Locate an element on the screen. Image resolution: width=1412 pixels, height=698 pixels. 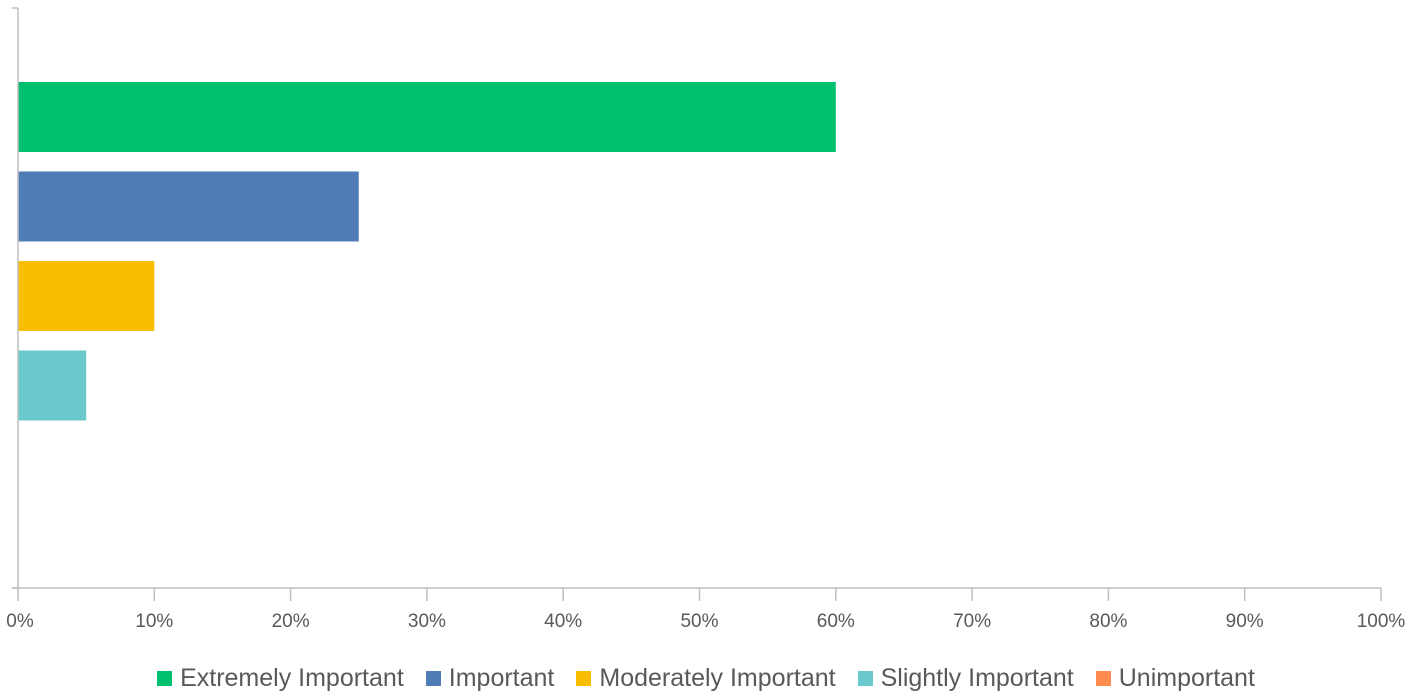
legend-item-important: Important is located at coordinates (490, 678).